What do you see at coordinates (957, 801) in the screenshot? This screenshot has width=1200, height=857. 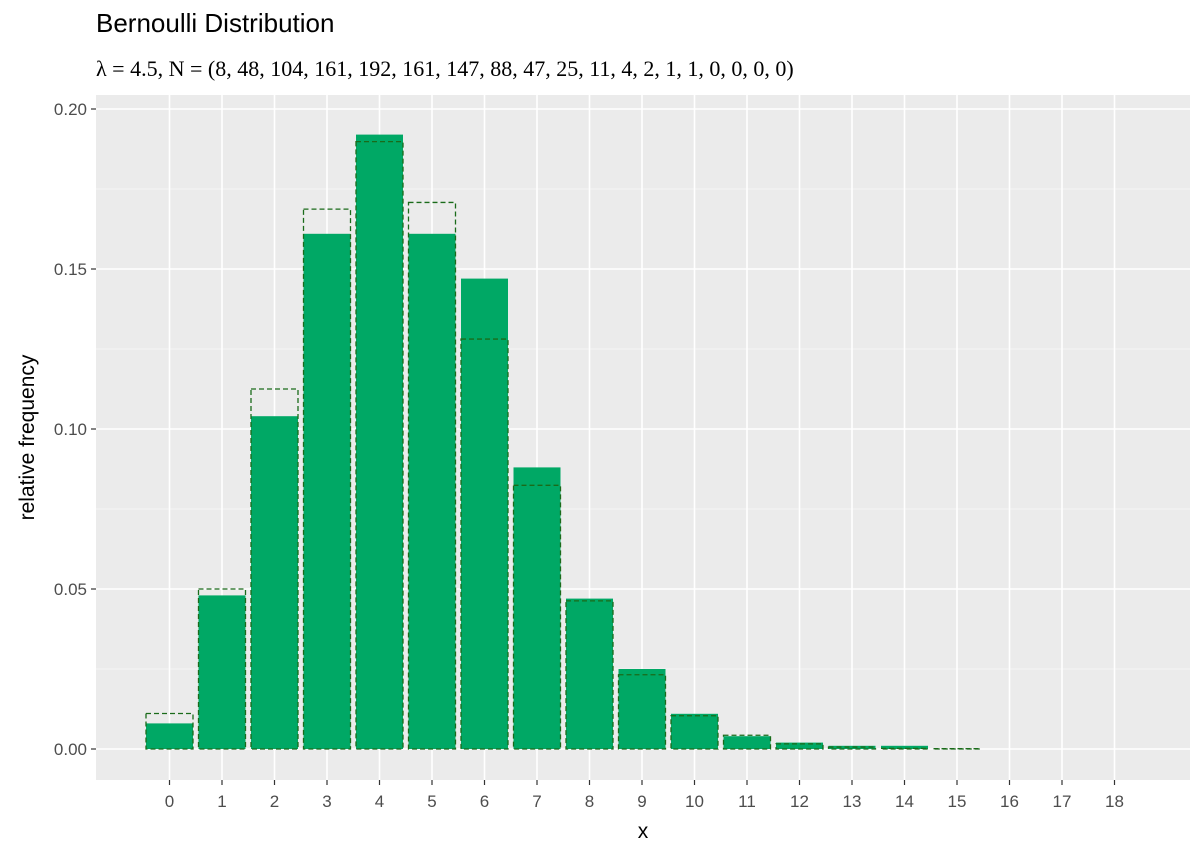 I see `x-tick-label: 15` at bounding box center [957, 801].